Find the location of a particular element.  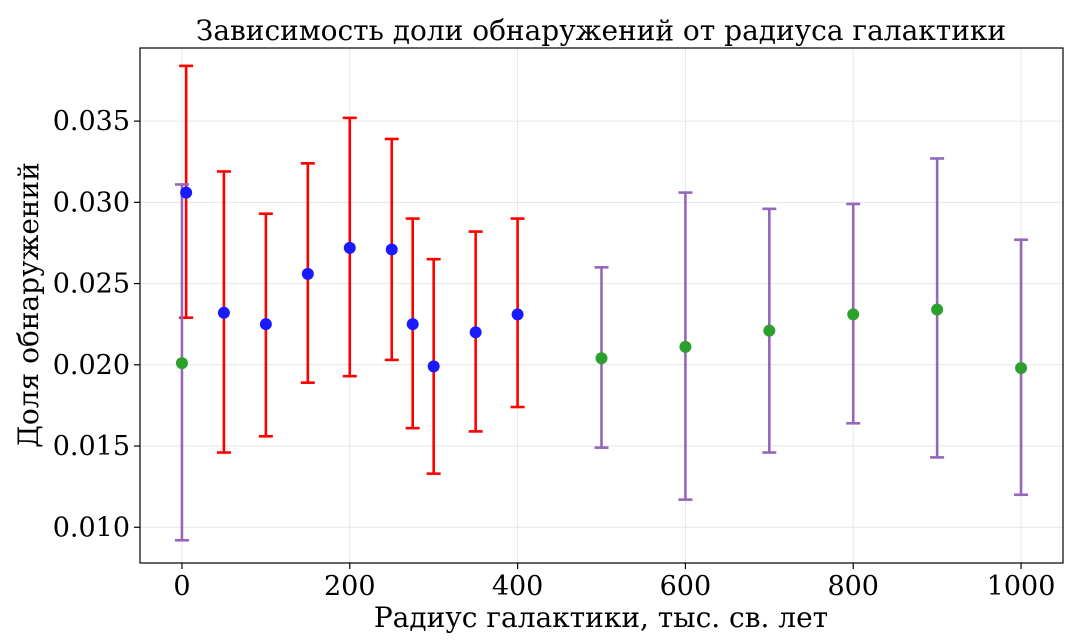

y-tick-label: 0.015 is located at coordinates (91, 446).